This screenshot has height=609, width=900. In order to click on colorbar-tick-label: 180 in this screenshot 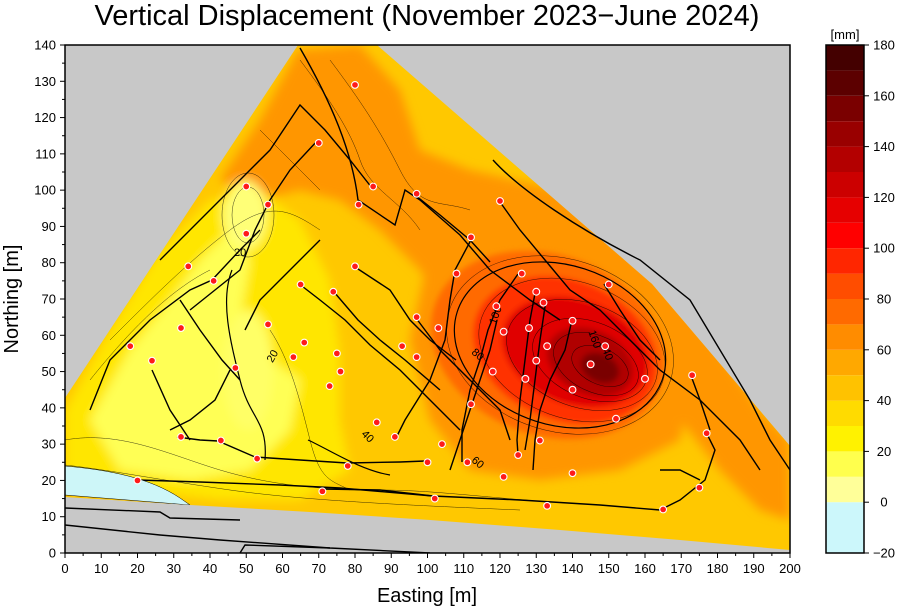, I will do `click(884, 45)`.